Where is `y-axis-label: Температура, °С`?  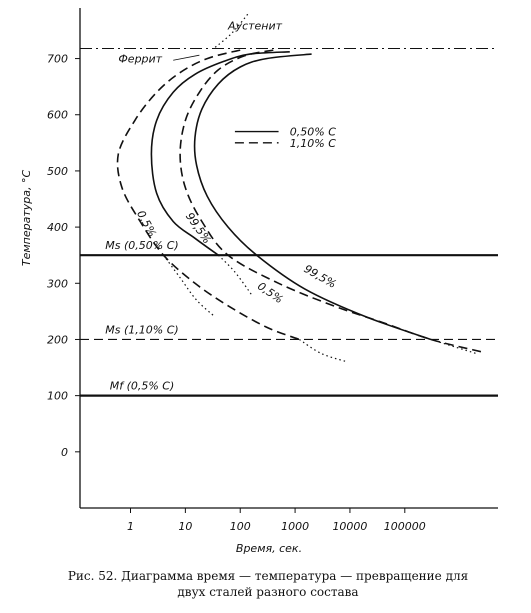
y-axis-label: Температура, °С is located at coordinates (26, 218).